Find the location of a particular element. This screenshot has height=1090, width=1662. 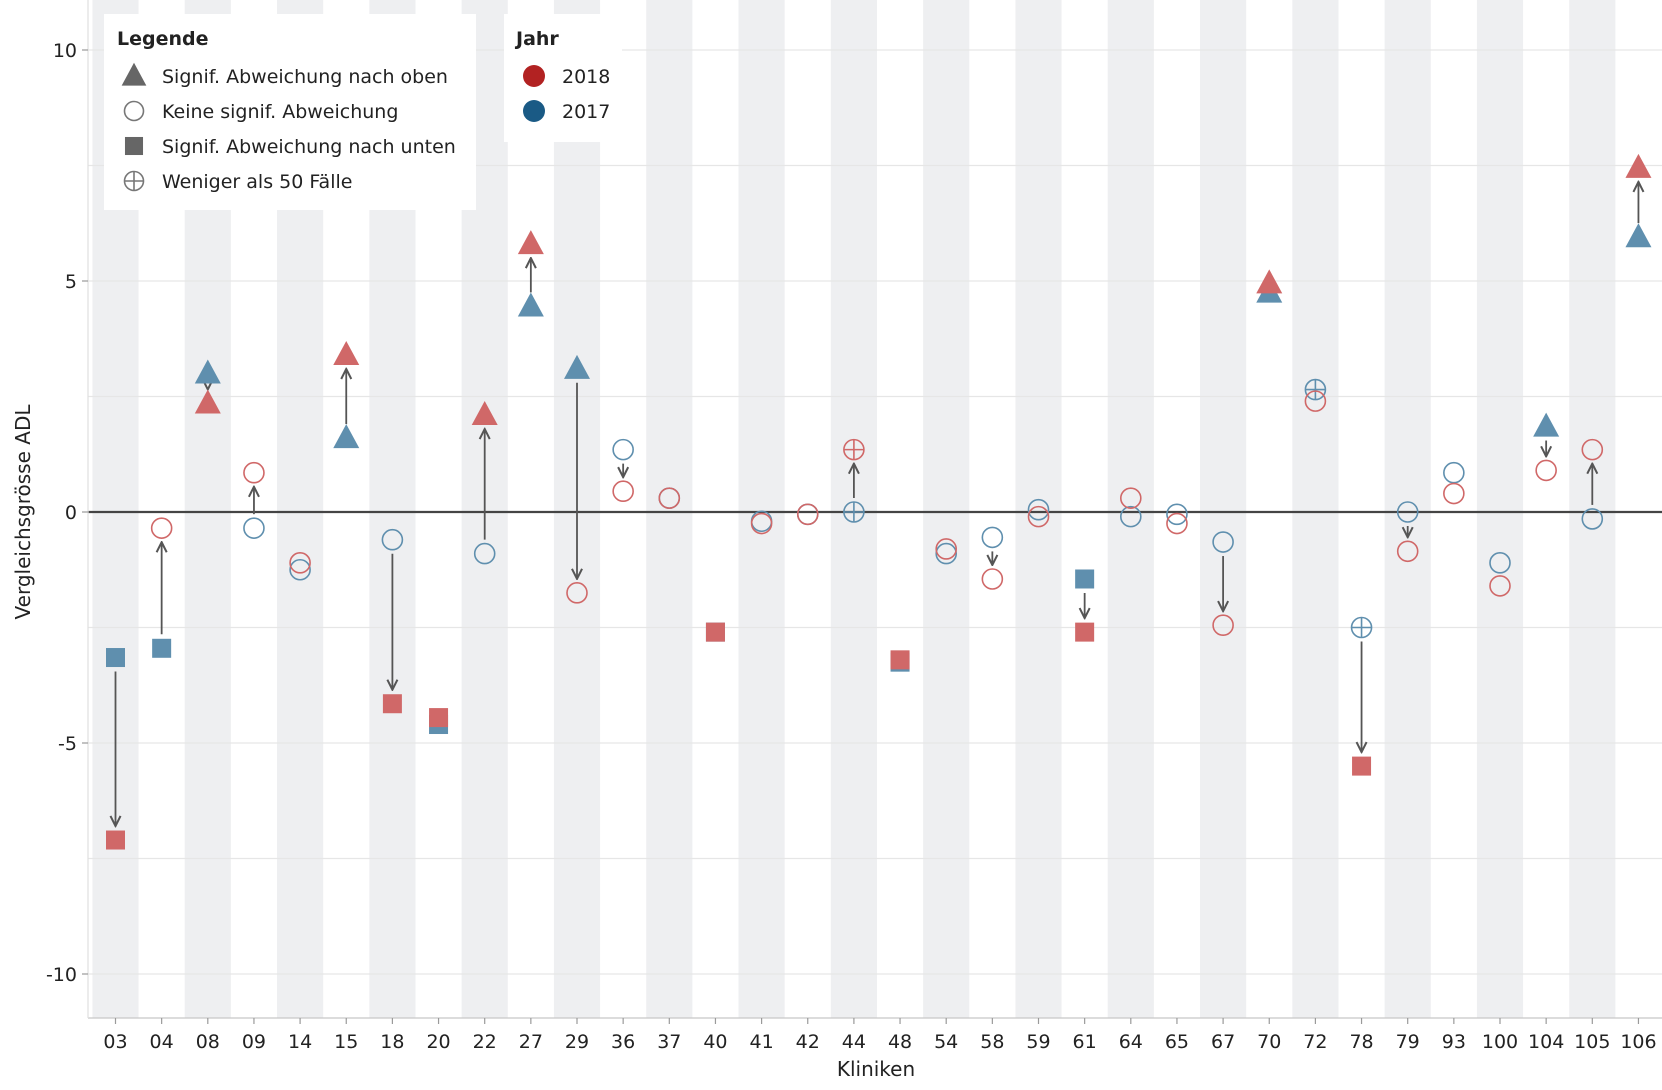

x-tick-label: 04 is located at coordinates (162, 1042).